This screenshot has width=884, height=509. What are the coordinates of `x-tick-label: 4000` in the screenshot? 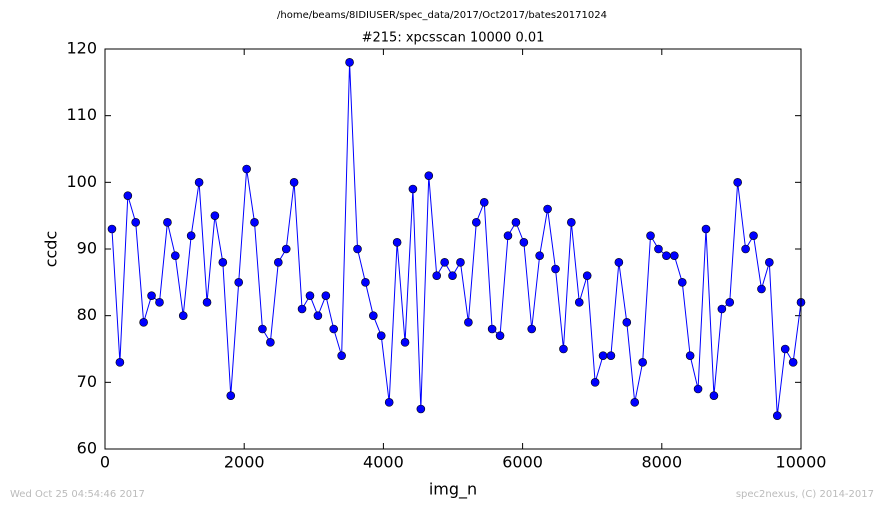 It's located at (383, 462).